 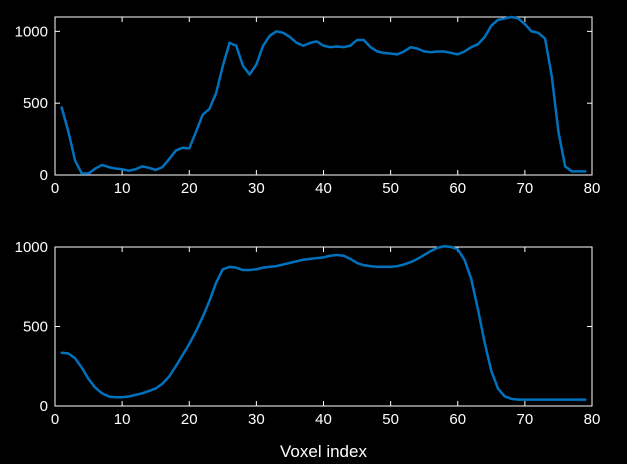 I want to click on x-axis-label: Voxel index, so click(x=323, y=451).